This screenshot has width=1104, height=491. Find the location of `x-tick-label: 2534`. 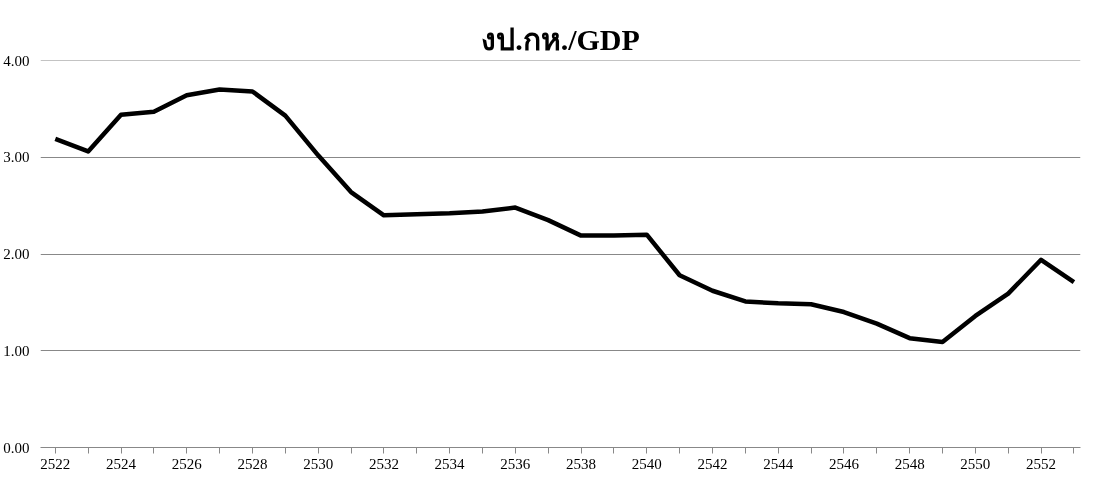

x-tick-label: 2534 is located at coordinates (450, 463).